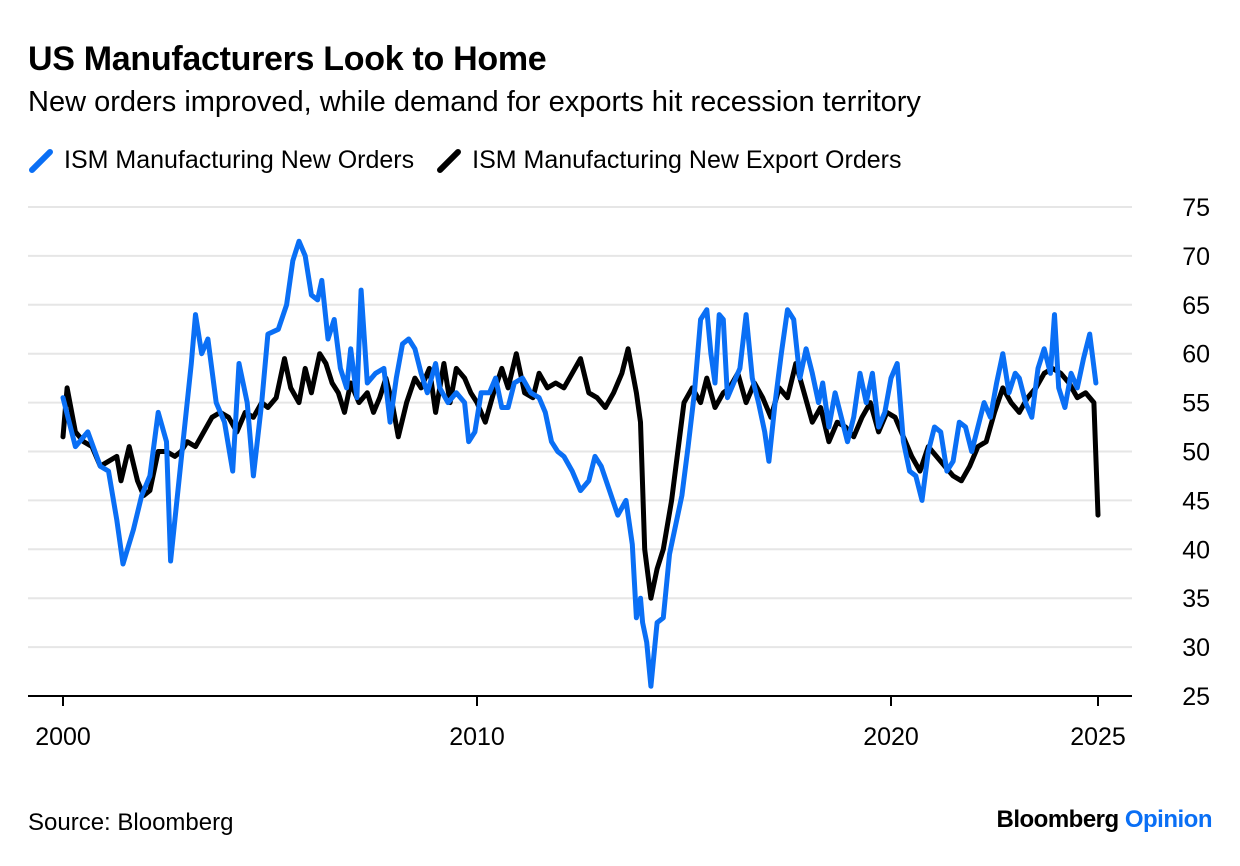 This screenshot has height=866, width=1240. Describe the element at coordinates (1196, 648) in the screenshot. I see `y-tick-label-30: 30` at that location.